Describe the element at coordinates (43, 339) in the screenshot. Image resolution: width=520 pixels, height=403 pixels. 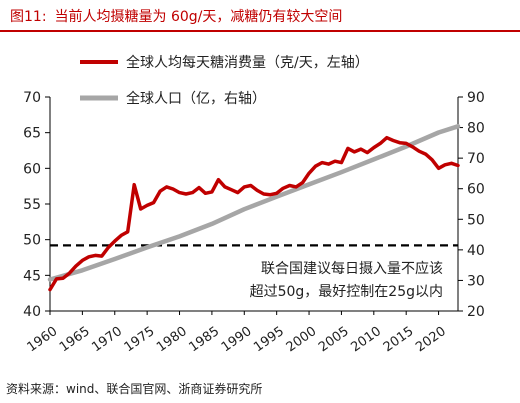
I see `x-tick-label: 1960` at that location.